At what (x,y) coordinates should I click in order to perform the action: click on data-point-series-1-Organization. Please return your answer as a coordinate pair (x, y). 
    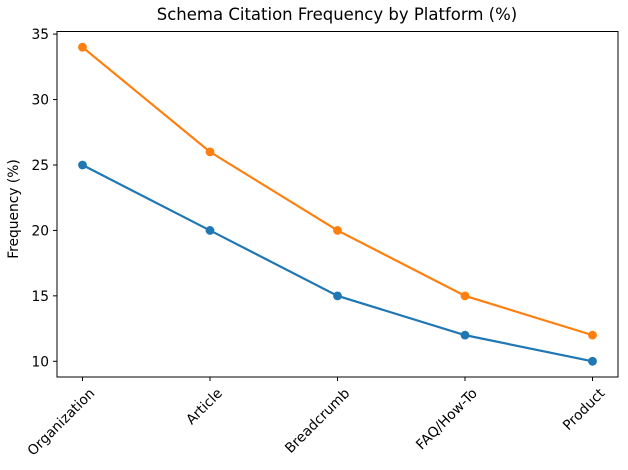
    Looking at the image, I should click on (82, 165).